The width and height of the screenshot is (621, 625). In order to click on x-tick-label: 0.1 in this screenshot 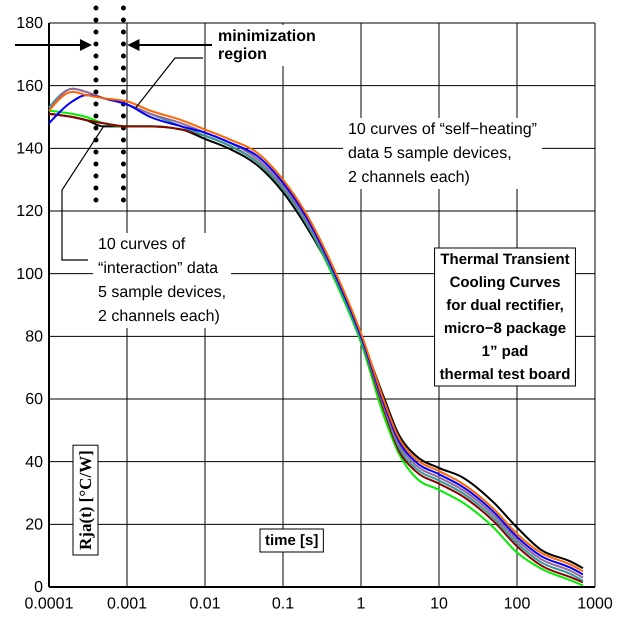, I will do `click(283, 603)`.